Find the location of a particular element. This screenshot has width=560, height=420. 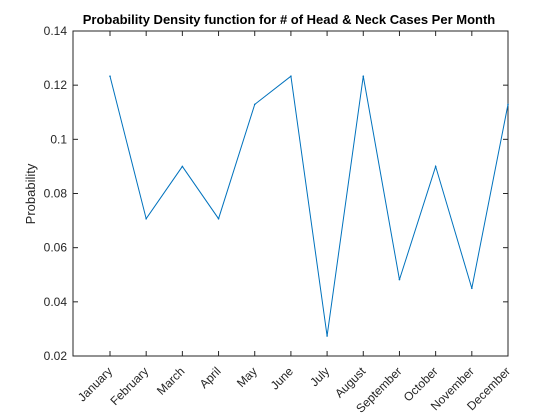

y-axis-label: Probability is located at coordinates (30, 193).